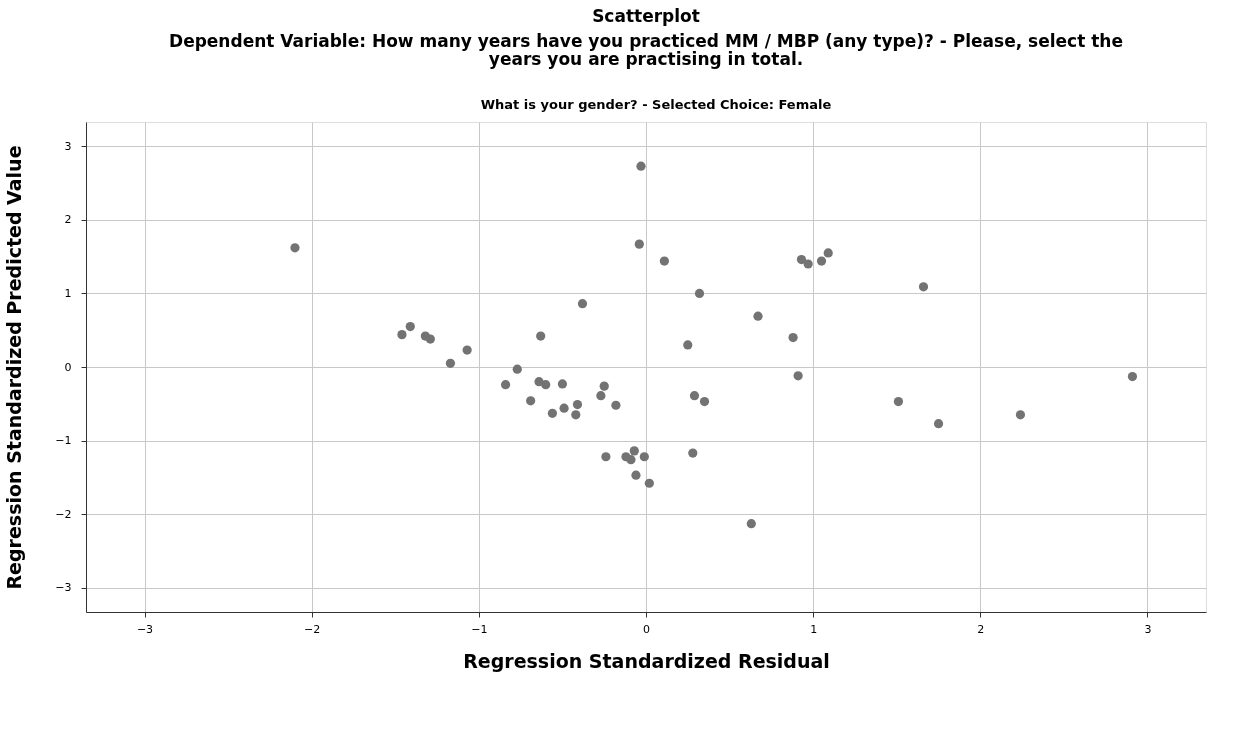  I want to click on y-tick-label: 3, so click(68, 146).